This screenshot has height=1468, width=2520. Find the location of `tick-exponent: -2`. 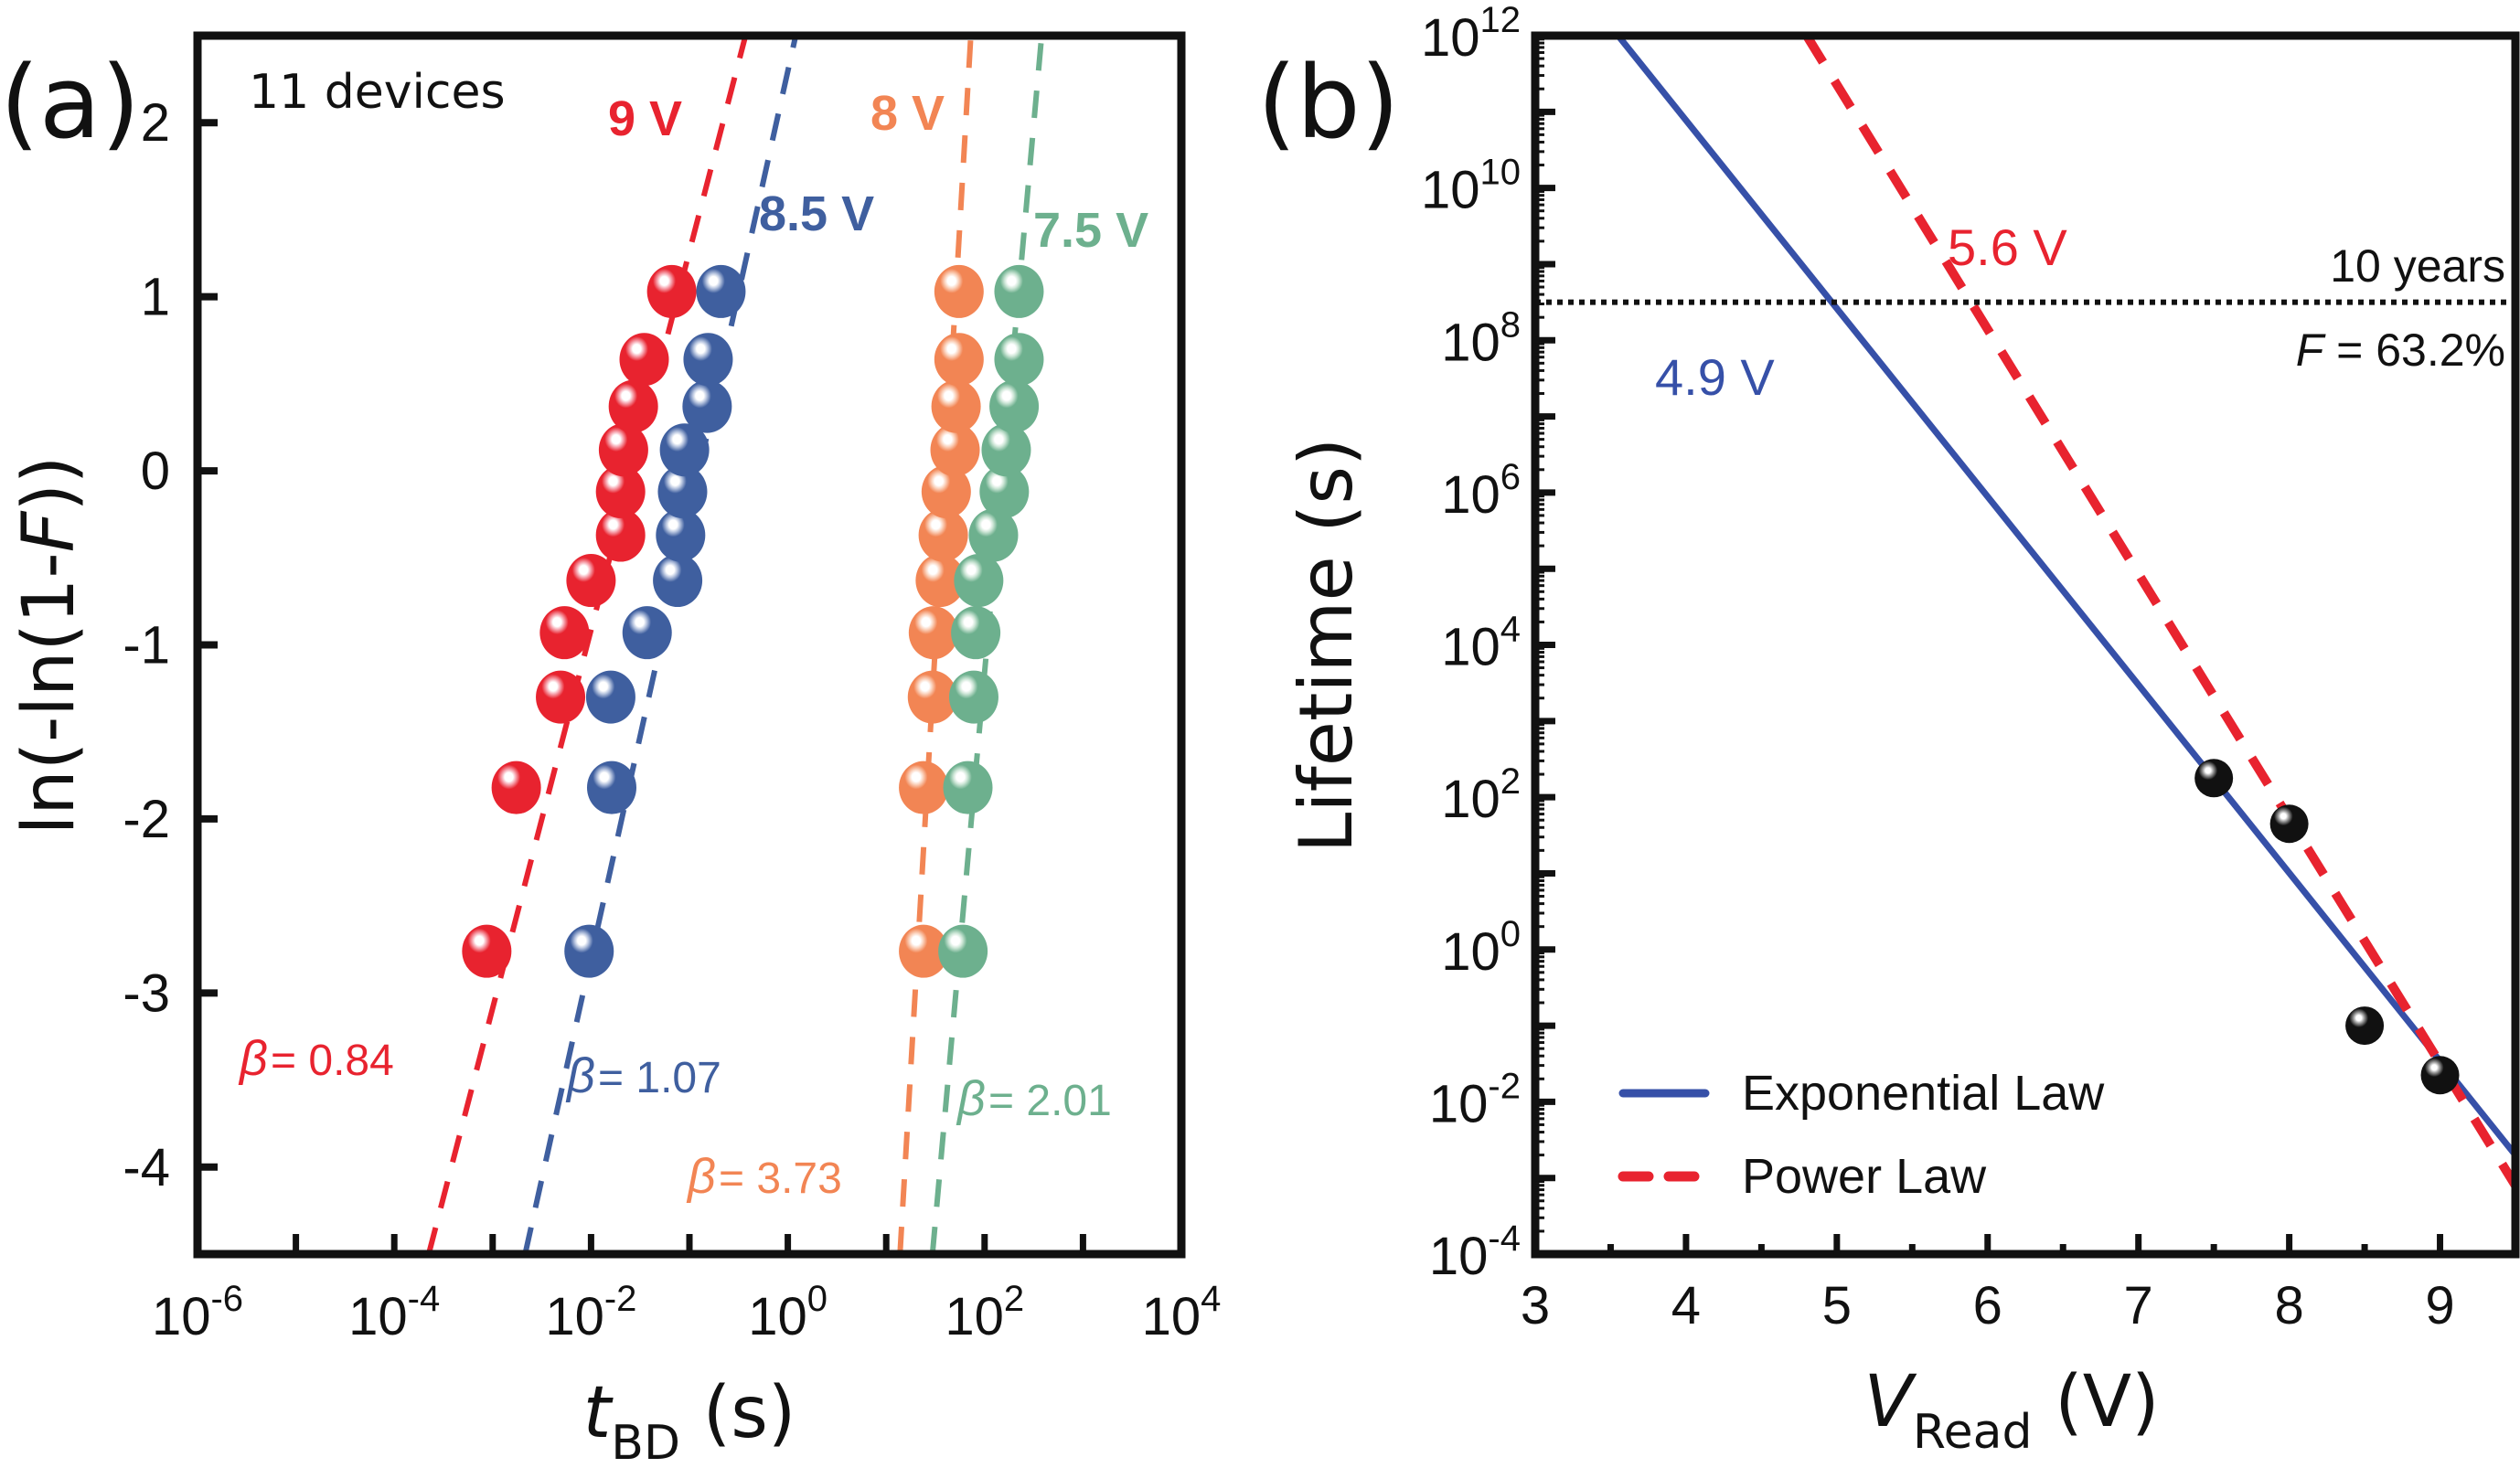

tick-exponent: -2 is located at coordinates (620, 1299).